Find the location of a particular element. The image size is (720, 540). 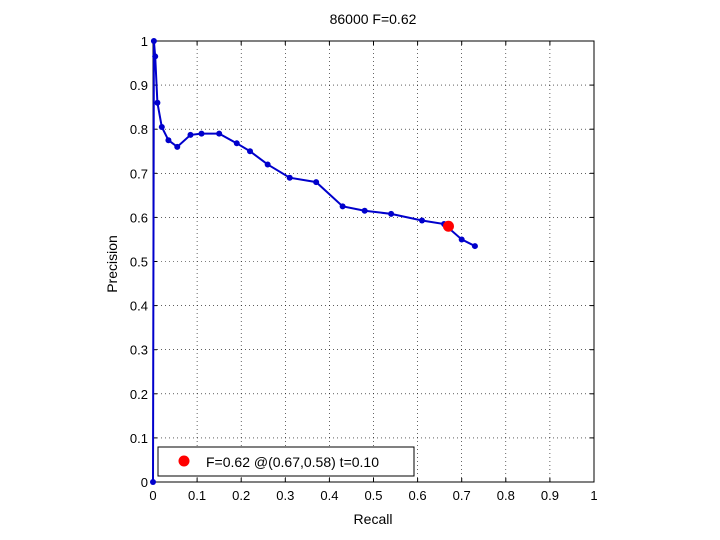

best-point-group is located at coordinates (448, 226).